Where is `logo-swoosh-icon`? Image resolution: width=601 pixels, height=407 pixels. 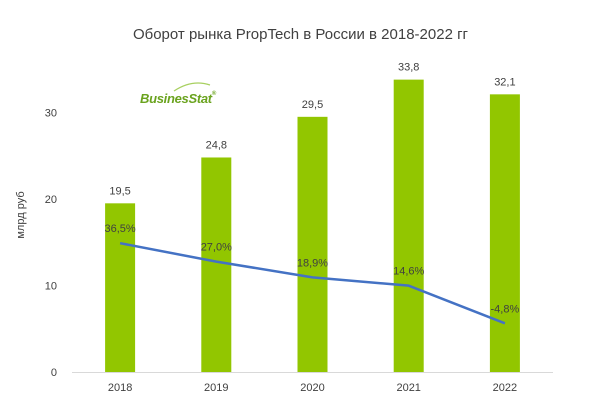 logo-swoosh-icon is located at coordinates (192, 87).